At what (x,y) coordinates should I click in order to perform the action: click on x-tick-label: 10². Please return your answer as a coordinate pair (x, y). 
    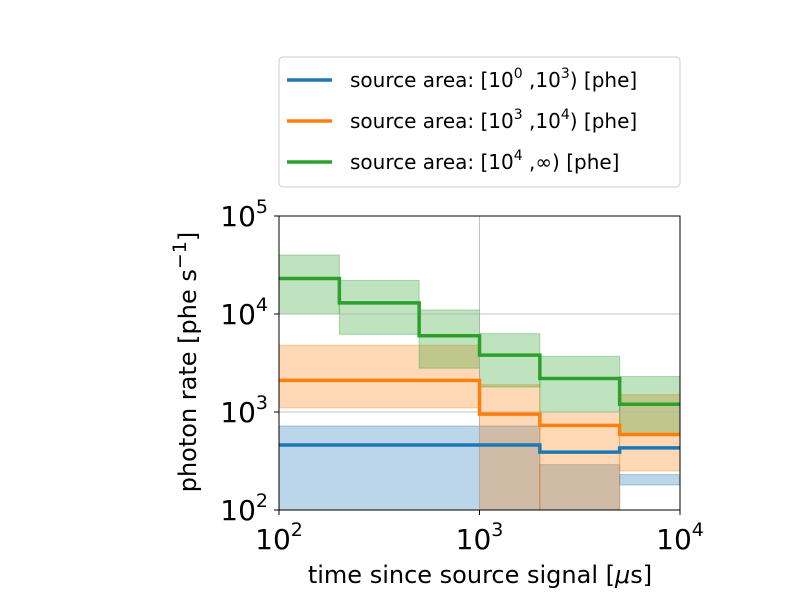
    Looking at the image, I should click on (279, 537).